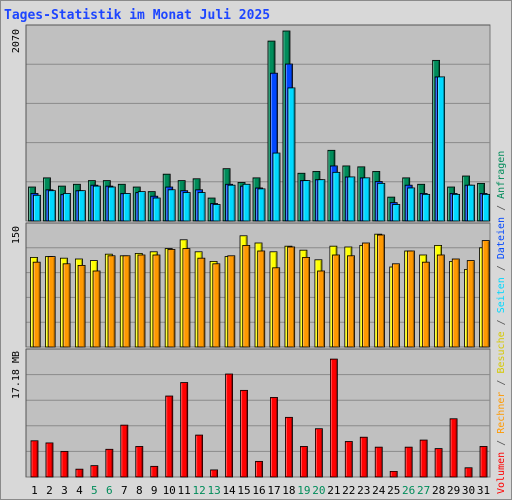  What do you see at coordinates (49, 490) in the screenshot?
I see `x-axis-day-label: 2` at bounding box center [49, 490].